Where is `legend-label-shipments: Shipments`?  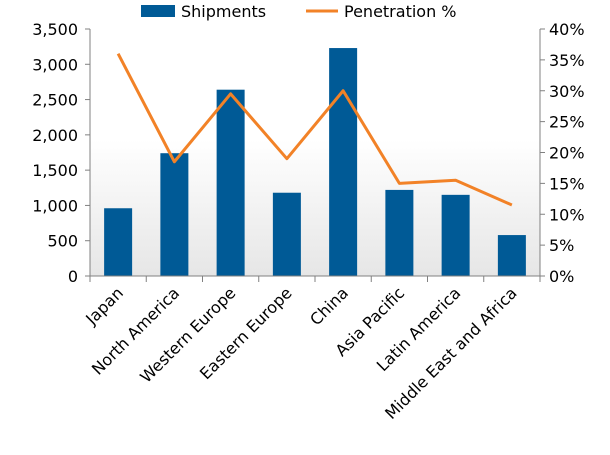 legend-label-shipments: Shipments is located at coordinates (223, 11).